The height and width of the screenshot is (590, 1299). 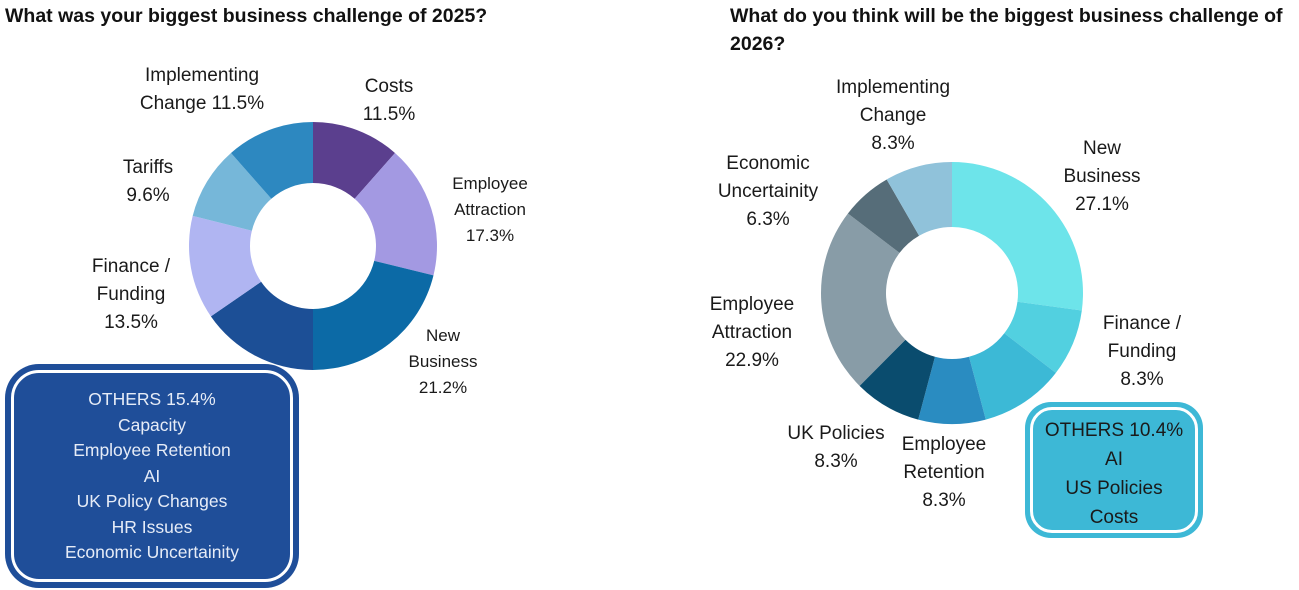 I want to click on others-line: Costs, so click(x=1114, y=517).